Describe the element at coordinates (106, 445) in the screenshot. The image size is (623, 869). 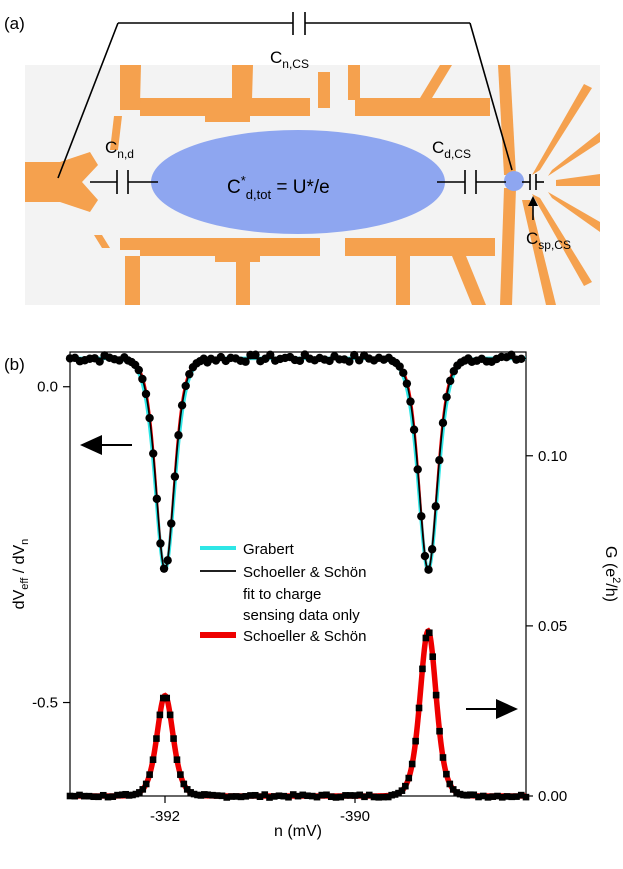
I see `arrow-left-axis` at that location.